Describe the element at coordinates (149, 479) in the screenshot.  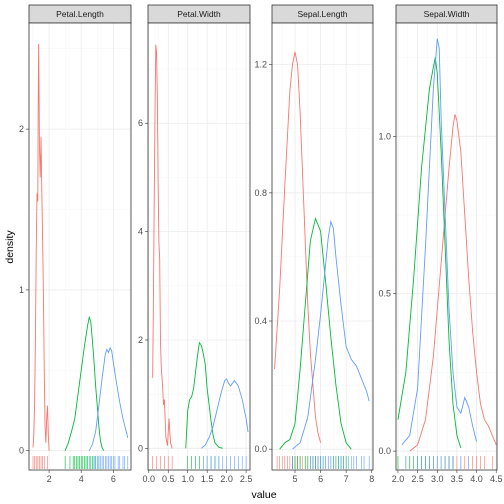
I see `x-tick-label: 0.0` at that location.